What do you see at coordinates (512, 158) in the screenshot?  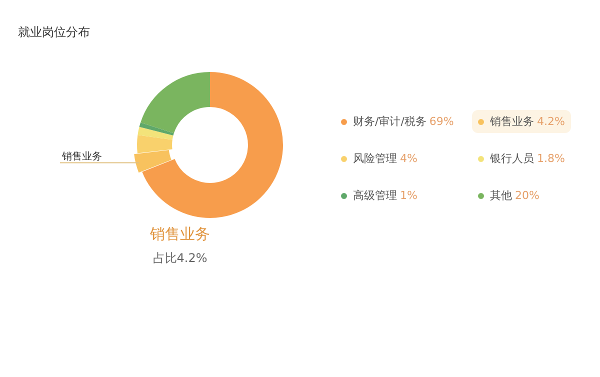 I see `legend-label: 银行人员` at bounding box center [512, 158].